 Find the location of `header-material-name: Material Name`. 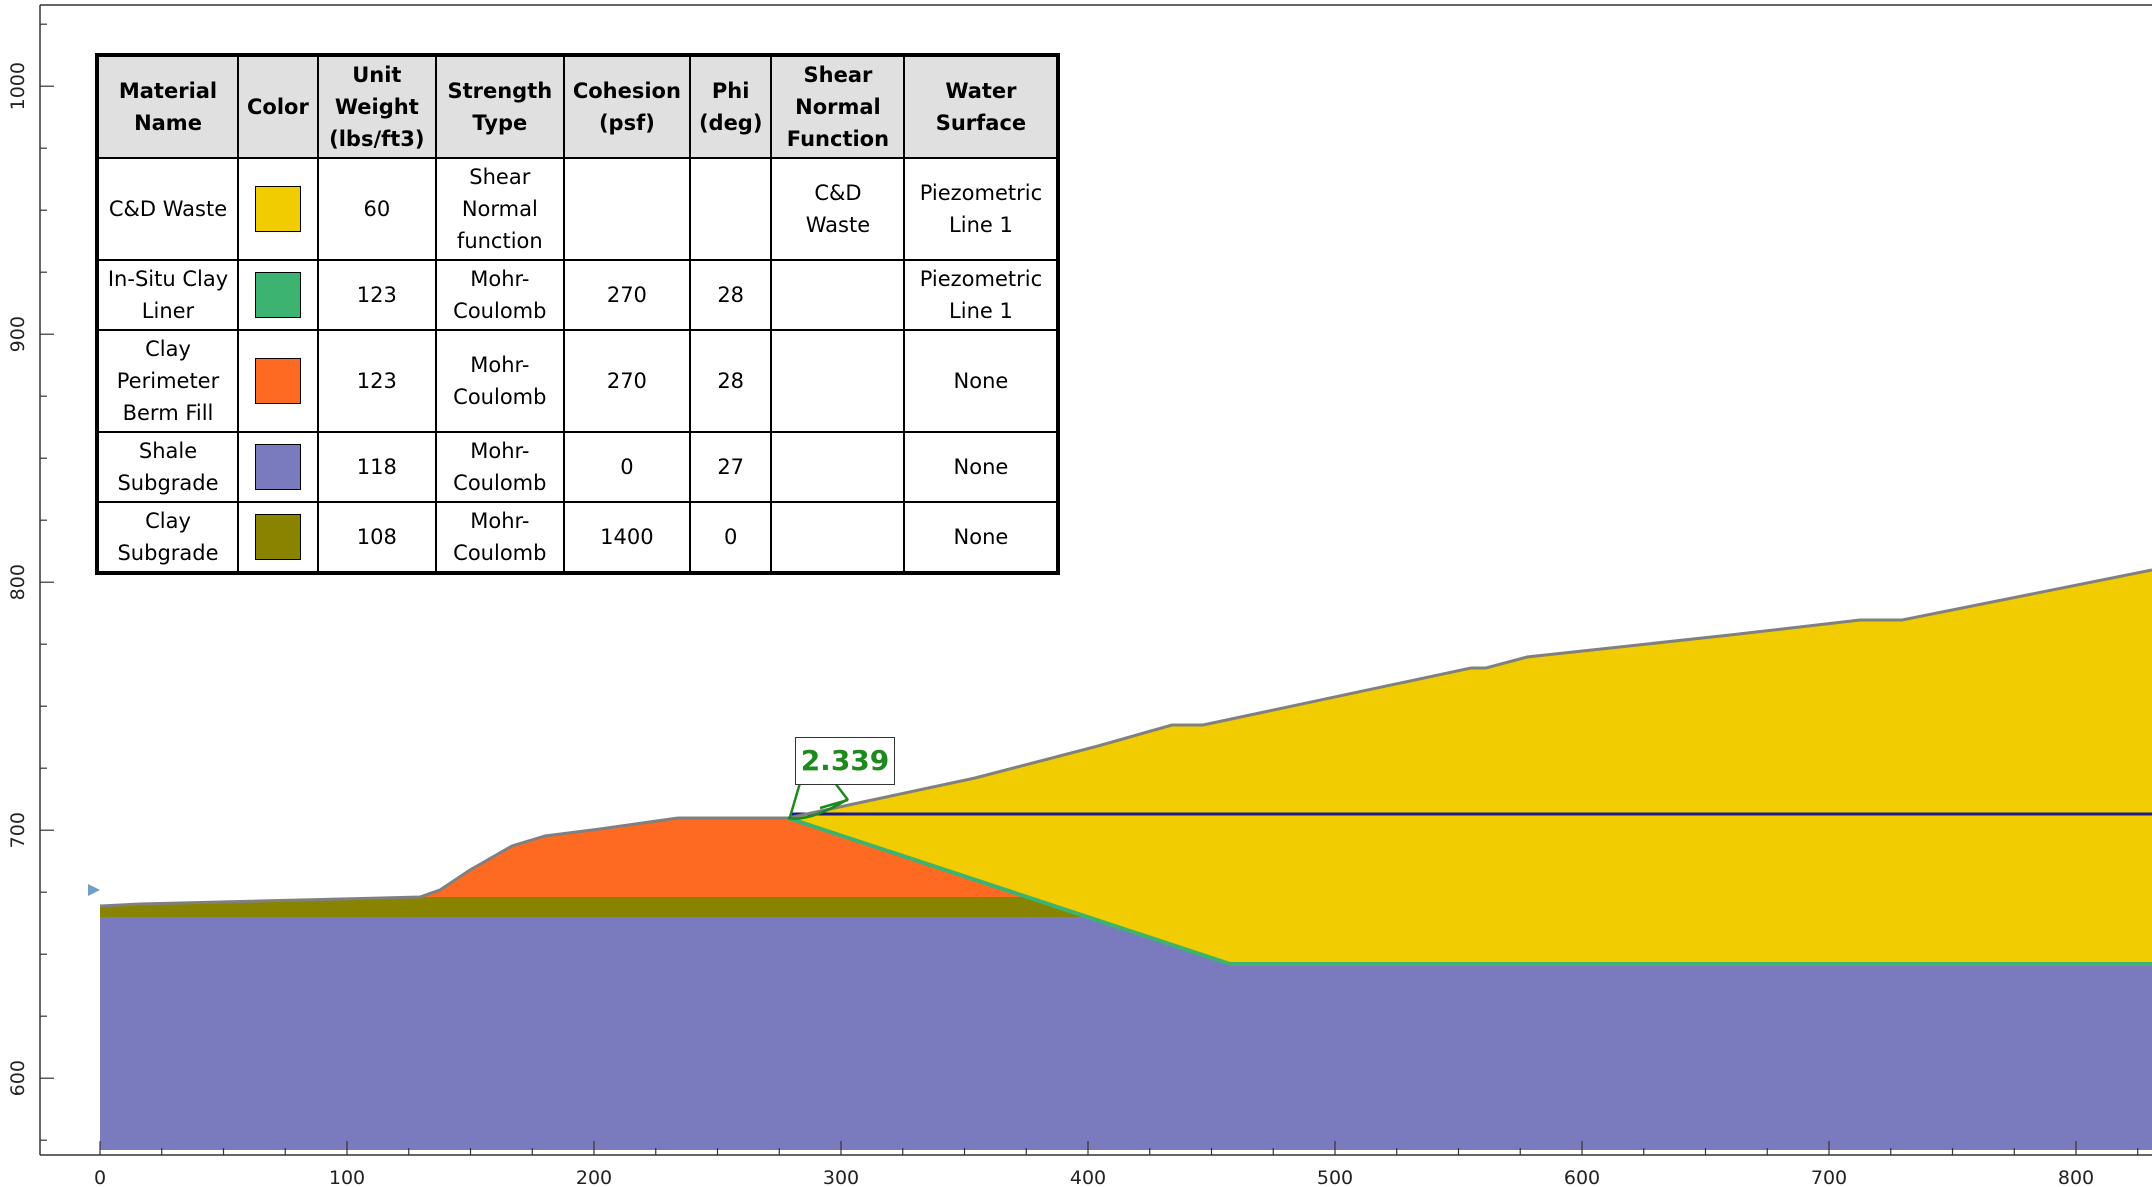

header-material-name: Material Name is located at coordinates (167, 106).